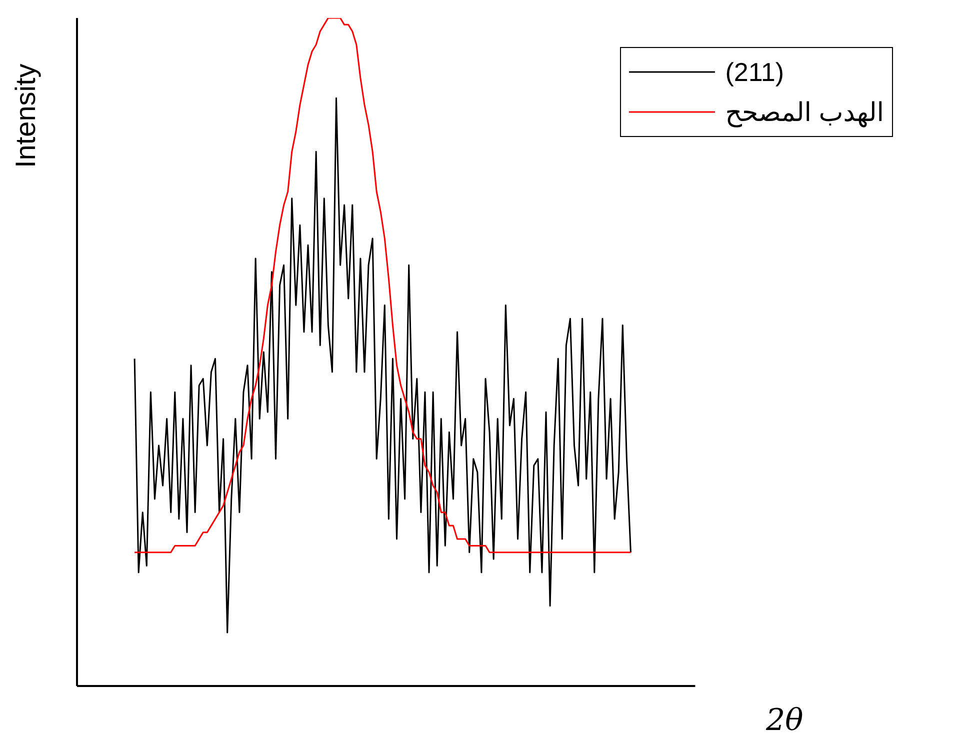  Describe the element at coordinates (754, 72) in the screenshot. I see `legend-label: (211)` at that location.